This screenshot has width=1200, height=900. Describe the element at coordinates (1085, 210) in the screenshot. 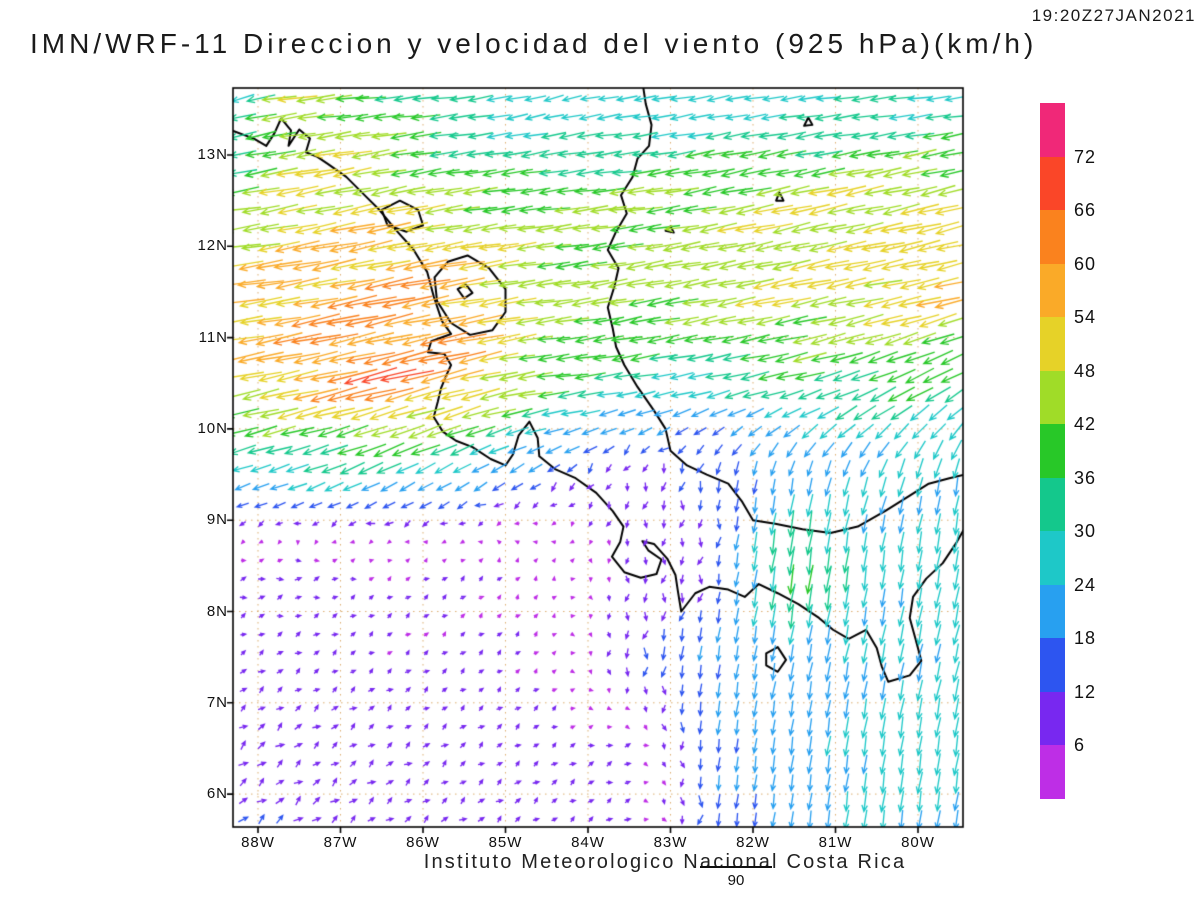

I see `colorbar-tick-label: 66` at that location.